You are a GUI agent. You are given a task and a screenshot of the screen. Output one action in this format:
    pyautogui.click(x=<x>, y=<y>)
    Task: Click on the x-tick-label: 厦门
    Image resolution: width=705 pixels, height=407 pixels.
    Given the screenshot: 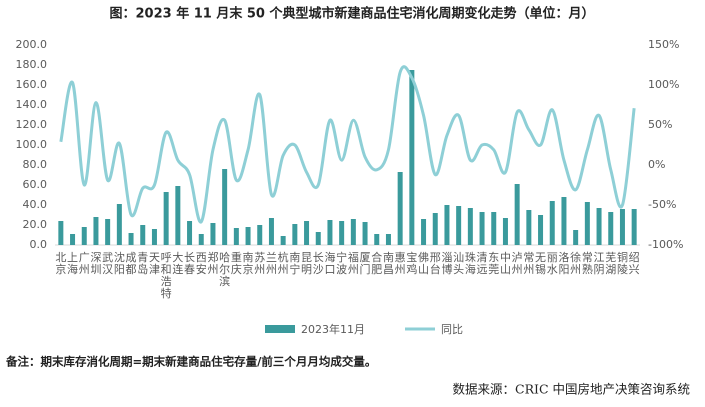 What is the action you would take?
    pyautogui.click(x=365, y=263)
    